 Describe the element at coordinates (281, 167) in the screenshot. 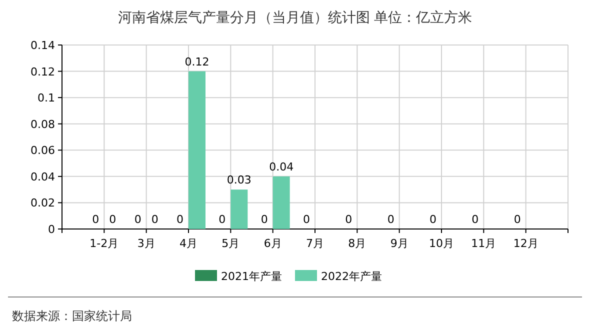

I see `data-label: 0.04` at that location.